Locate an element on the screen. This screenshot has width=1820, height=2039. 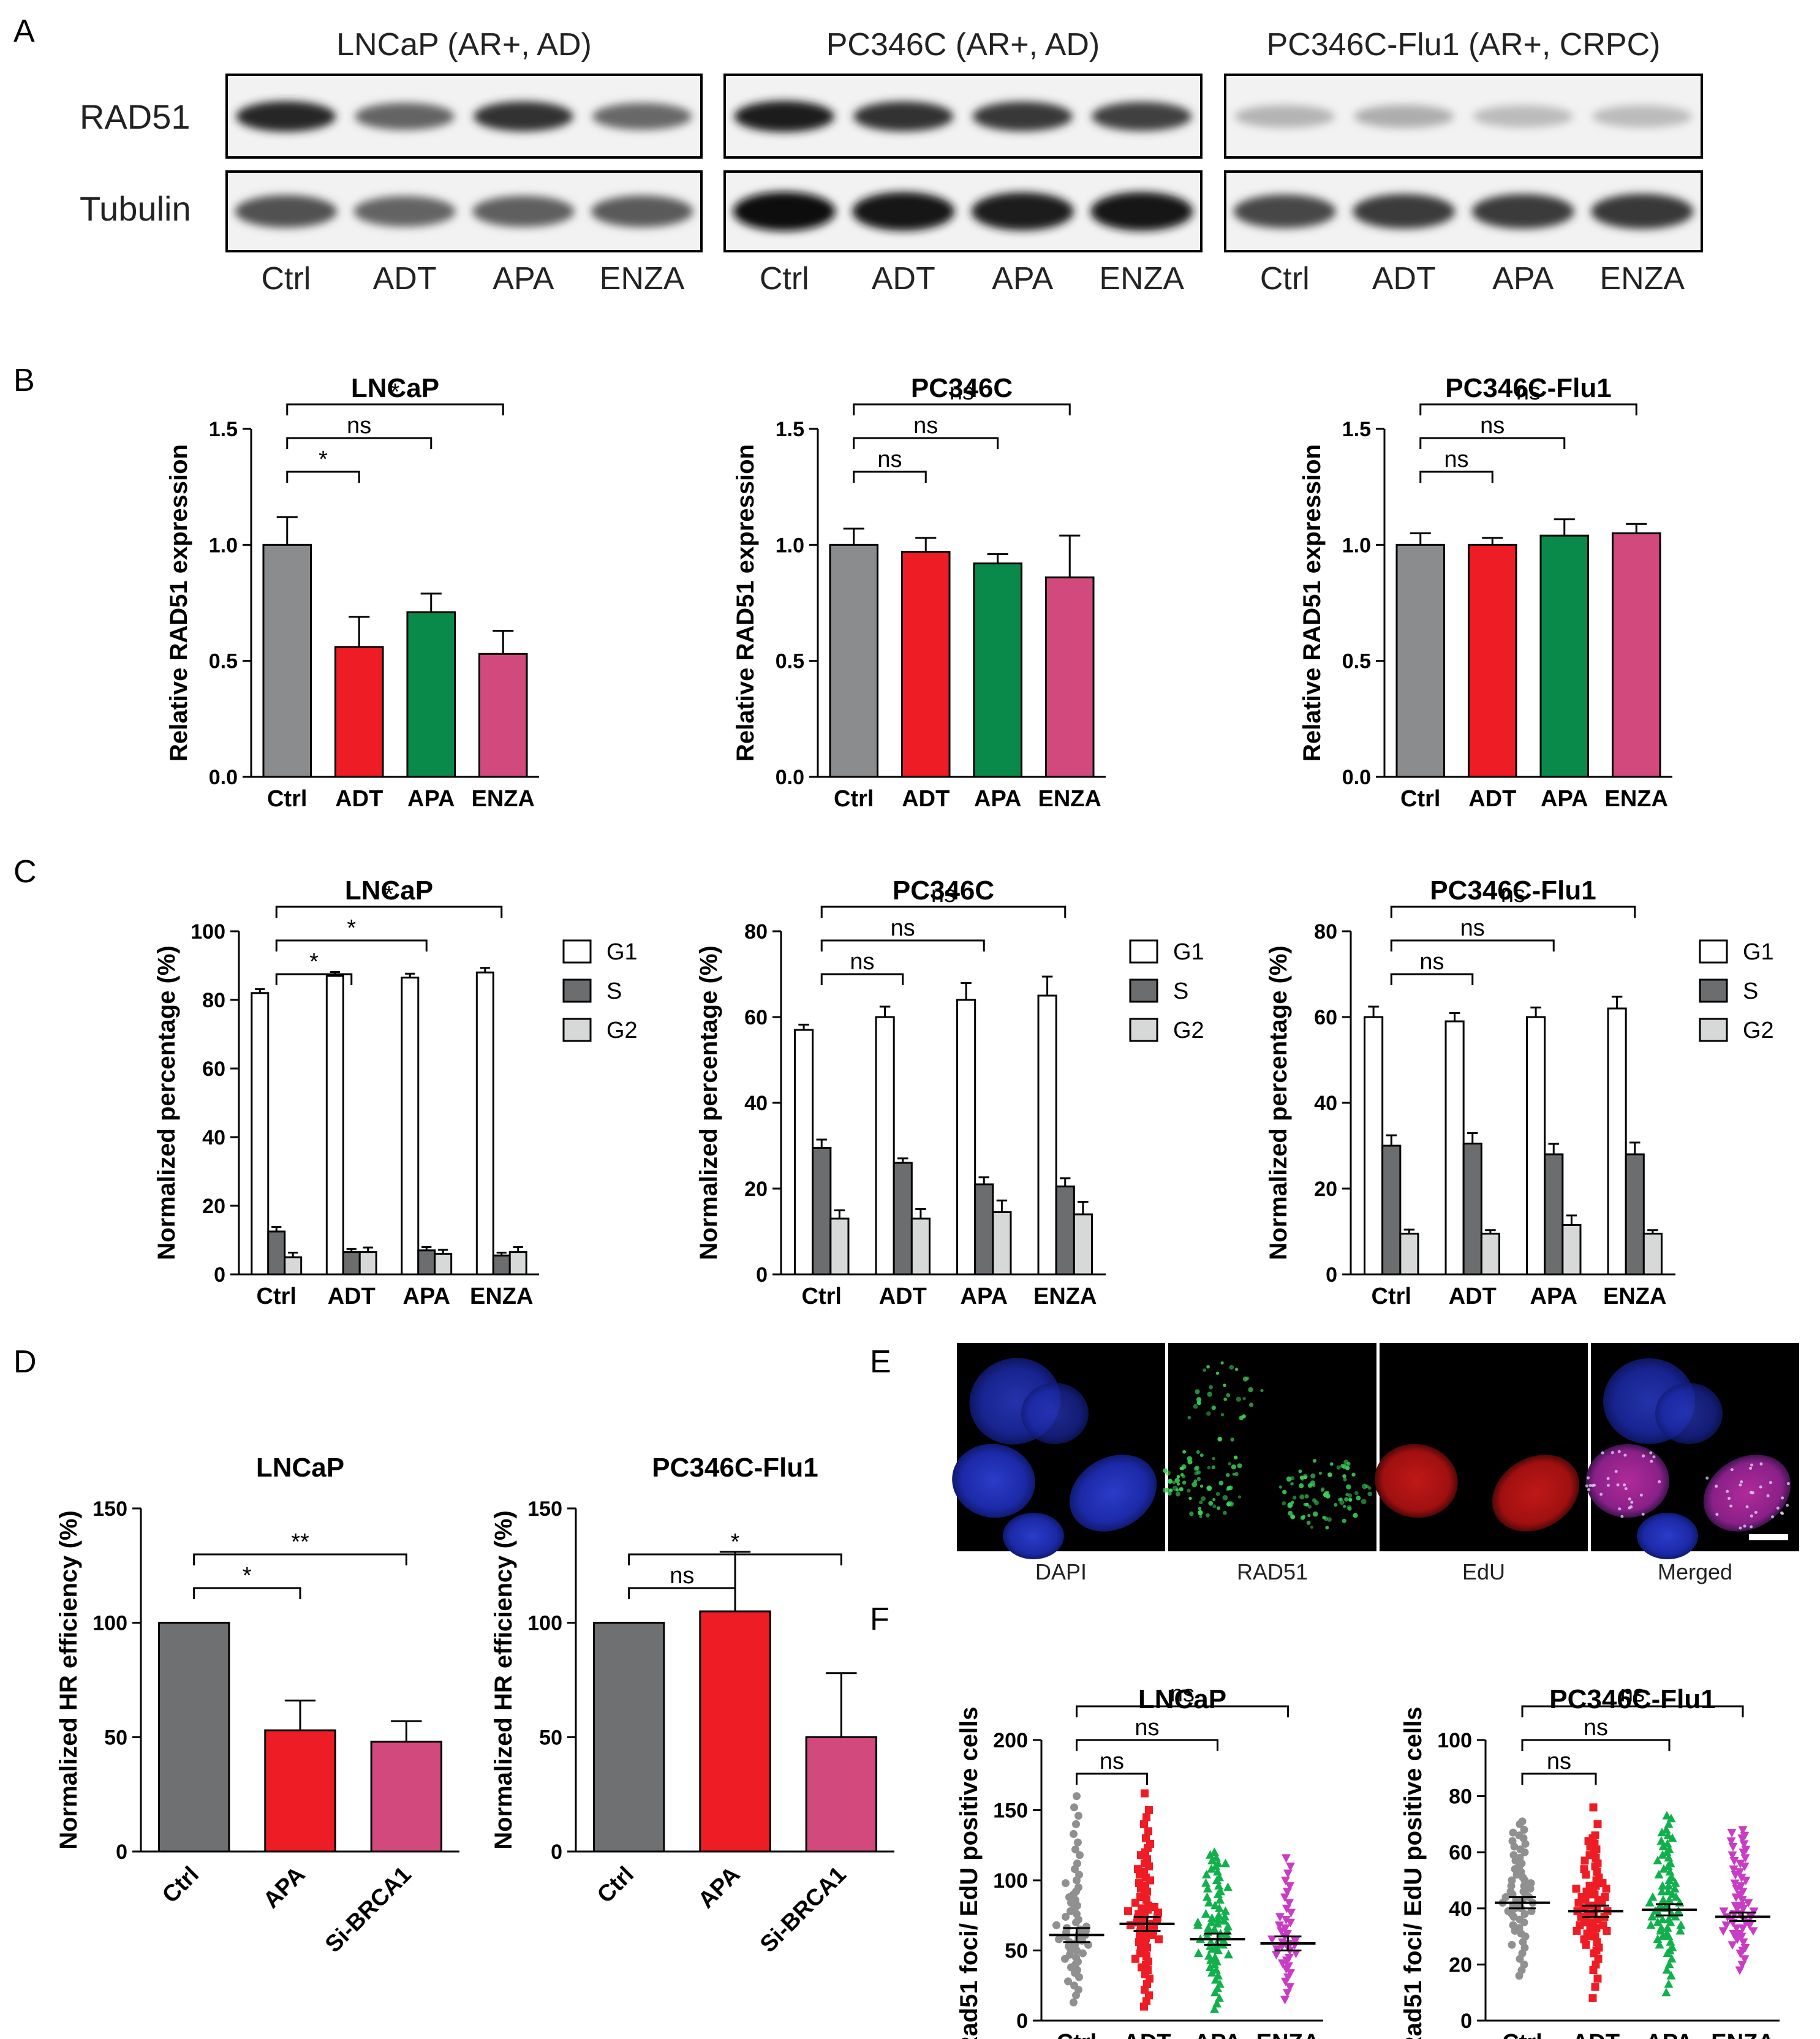
y-tick-label: 1.0 is located at coordinates (790, 545).